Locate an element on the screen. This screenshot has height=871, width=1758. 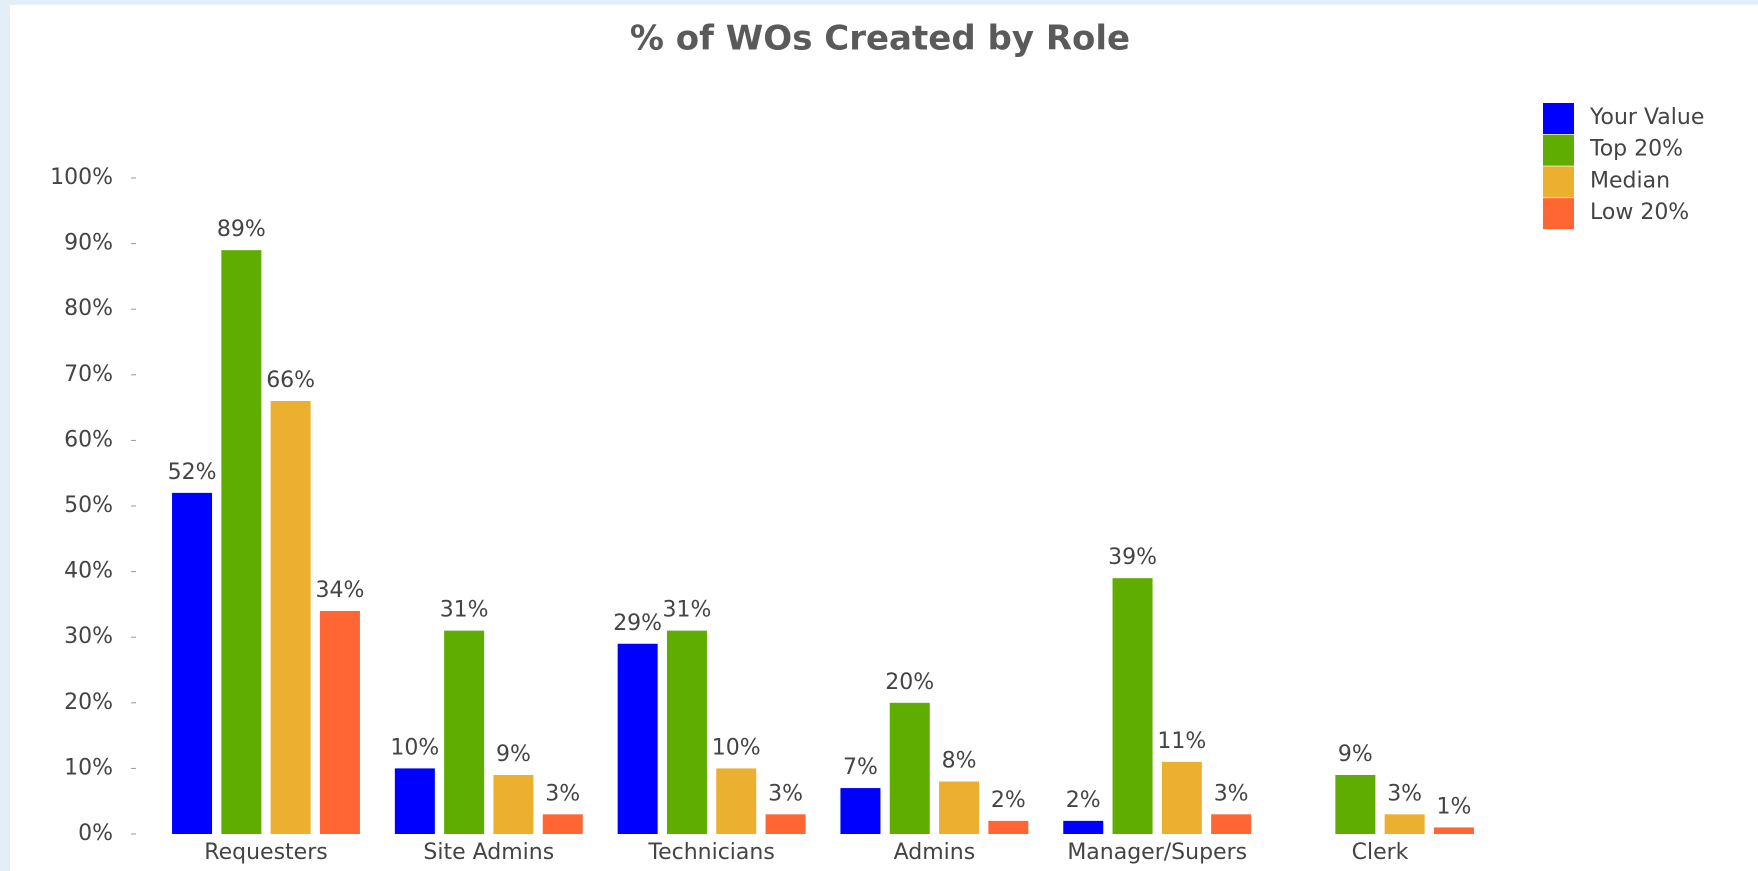
value-label: 34% is located at coordinates (339, 590).